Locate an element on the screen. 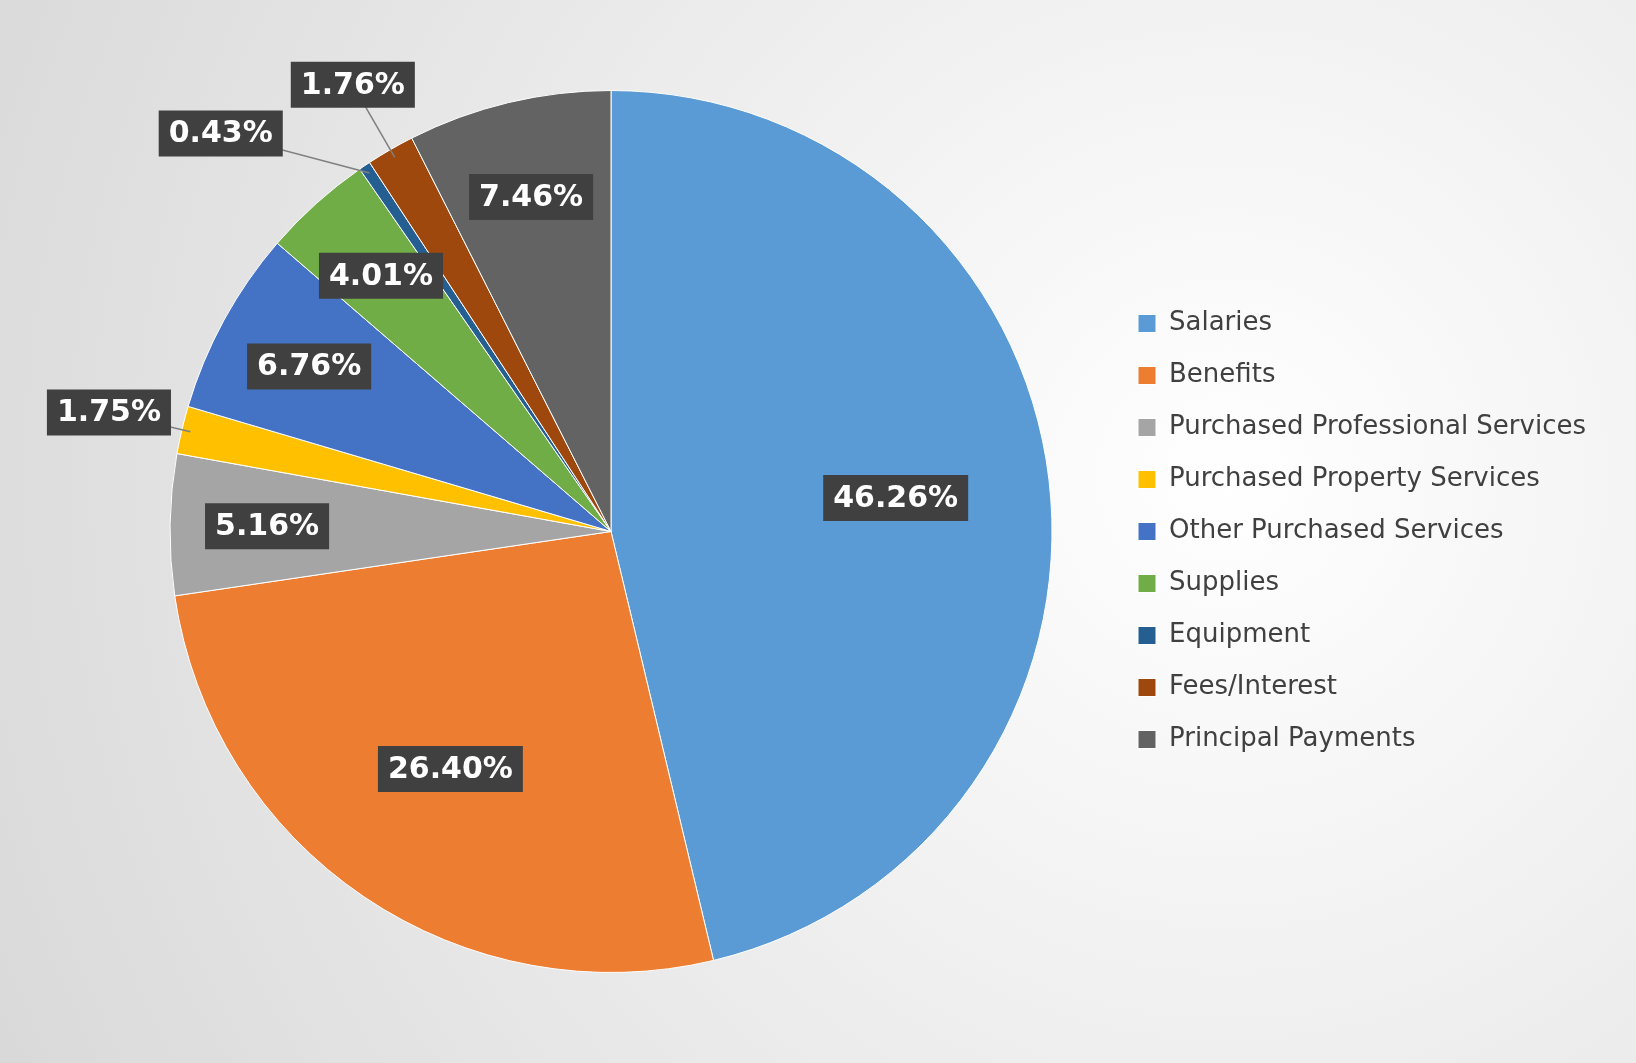 This screenshot has width=1636, height=1063. legend-label: Fees/Interest is located at coordinates (1253, 685).